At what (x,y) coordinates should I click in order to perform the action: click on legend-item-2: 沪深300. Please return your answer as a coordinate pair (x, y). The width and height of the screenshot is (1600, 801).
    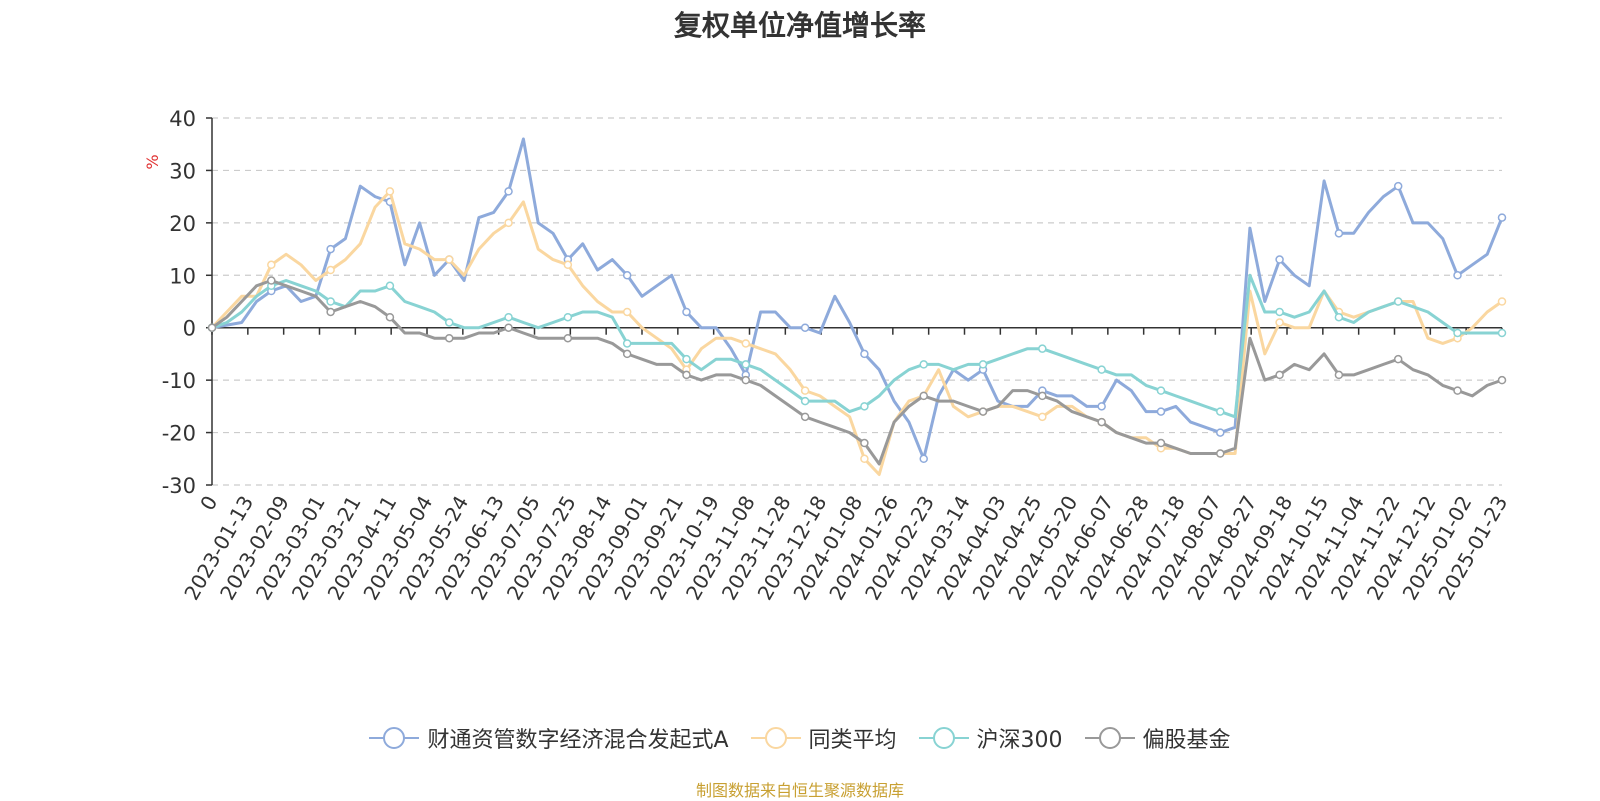
    Looking at the image, I should click on (990, 738).